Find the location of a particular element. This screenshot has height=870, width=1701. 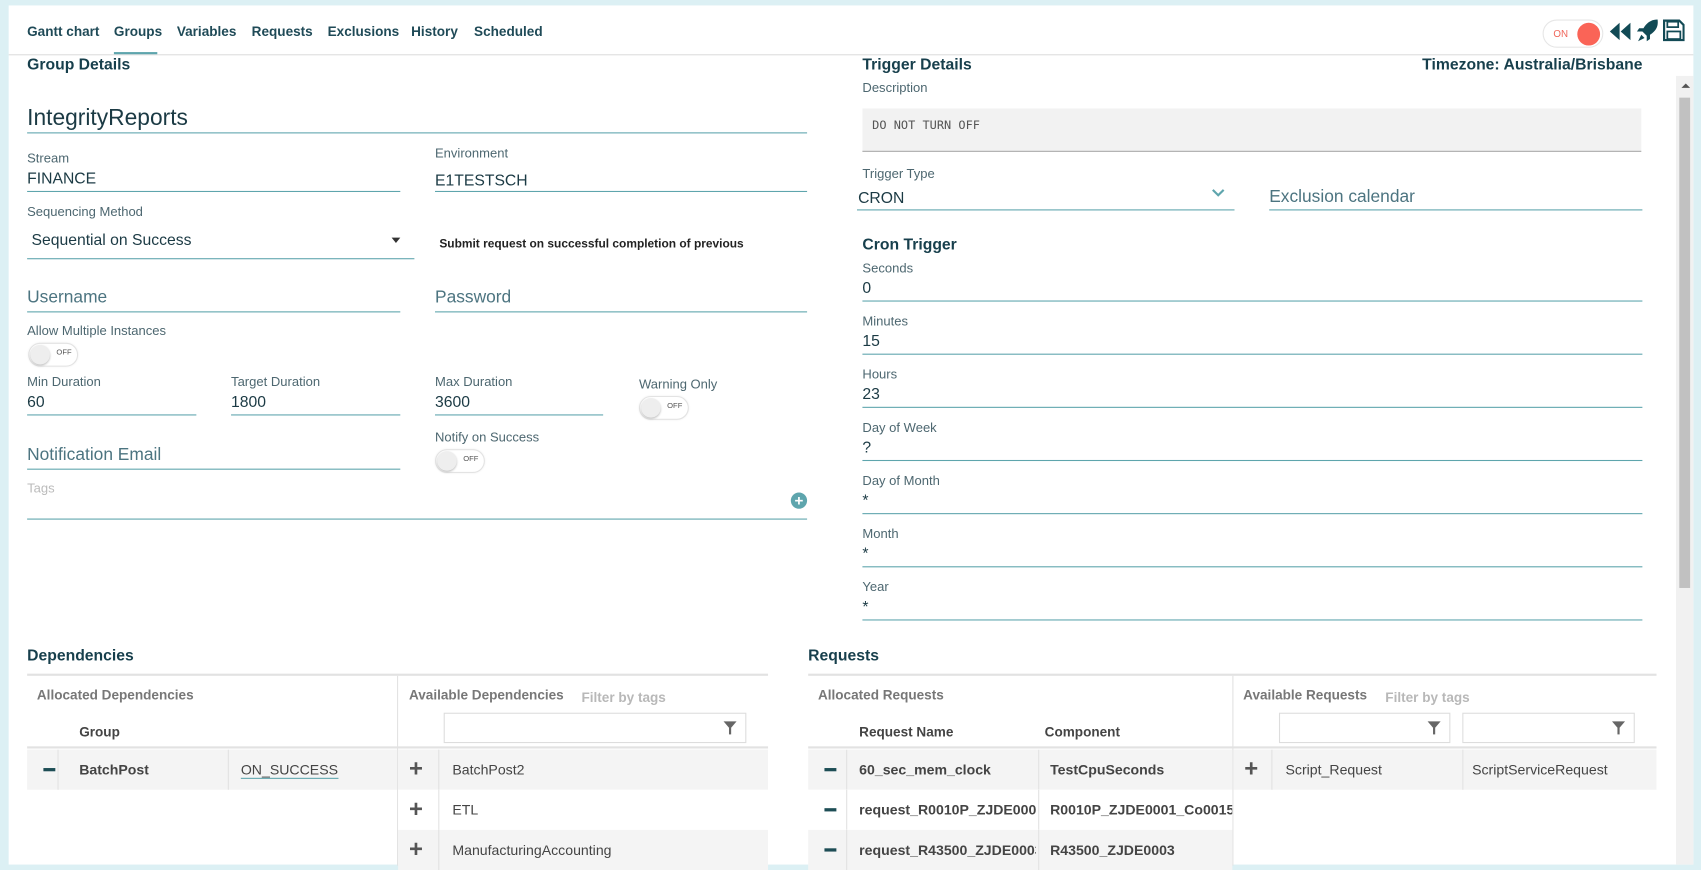

tab-requests: Requests is located at coordinates (282, 31).